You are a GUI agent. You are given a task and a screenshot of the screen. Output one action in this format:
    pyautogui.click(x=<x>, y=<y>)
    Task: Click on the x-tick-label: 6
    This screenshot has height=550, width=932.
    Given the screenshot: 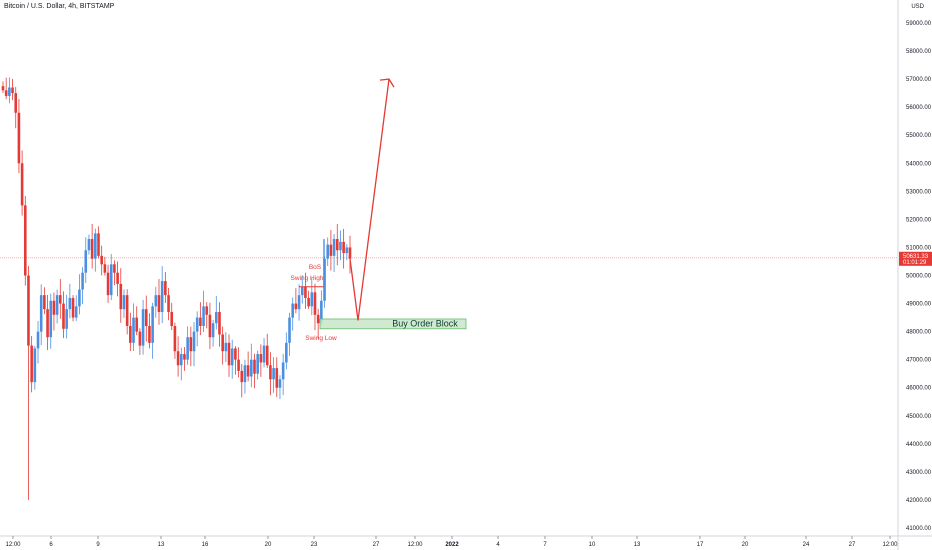 What is the action you would take?
    pyautogui.click(x=51, y=545)
    